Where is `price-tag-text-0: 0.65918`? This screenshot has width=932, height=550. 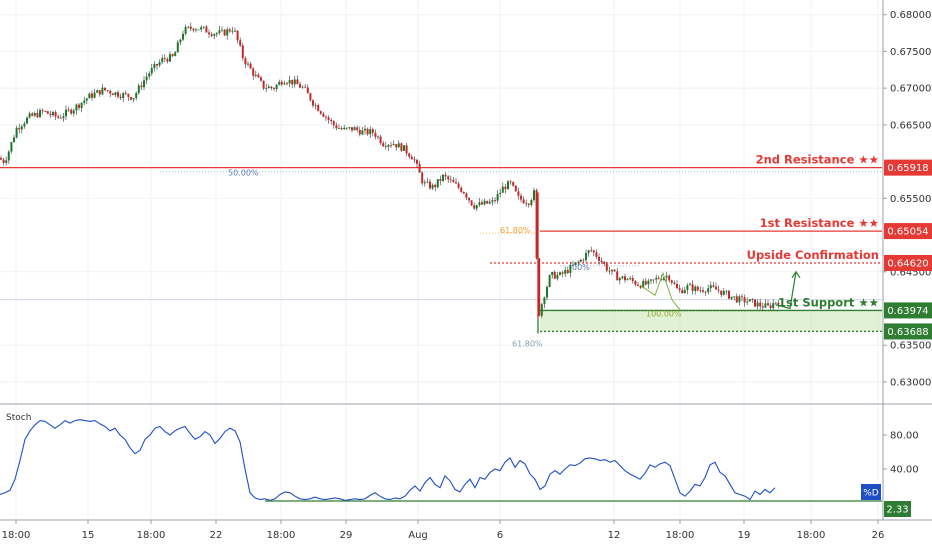 price-tag-text-0: 0.65918 is located at coordinates (907, 168).